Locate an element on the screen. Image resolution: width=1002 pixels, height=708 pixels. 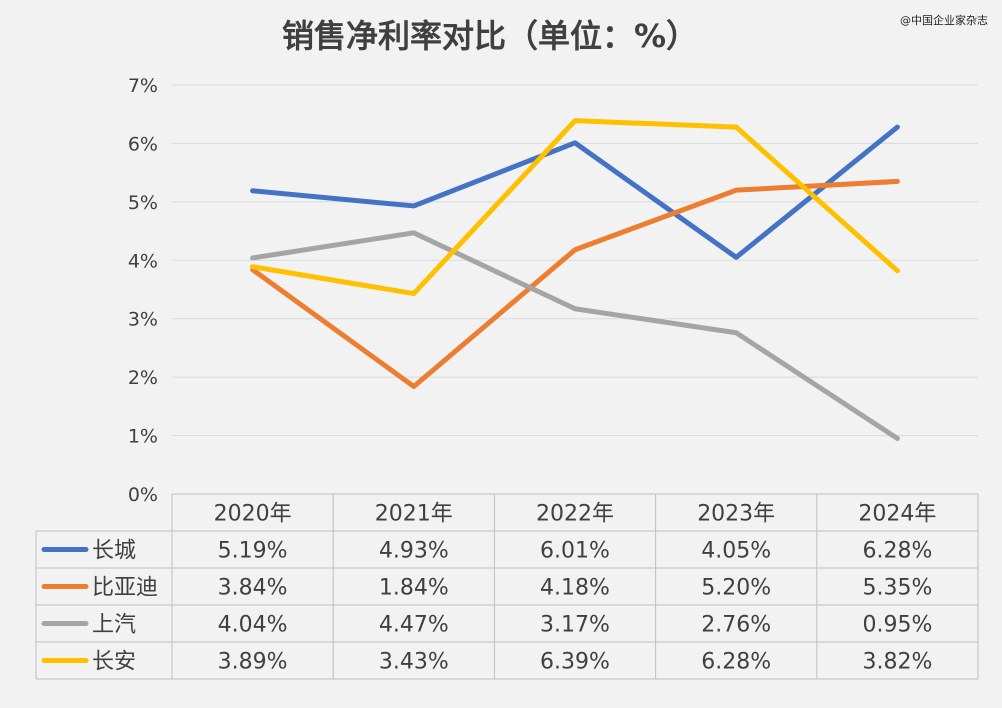
category-label: 2024年 is located at coordinates (897, 514).